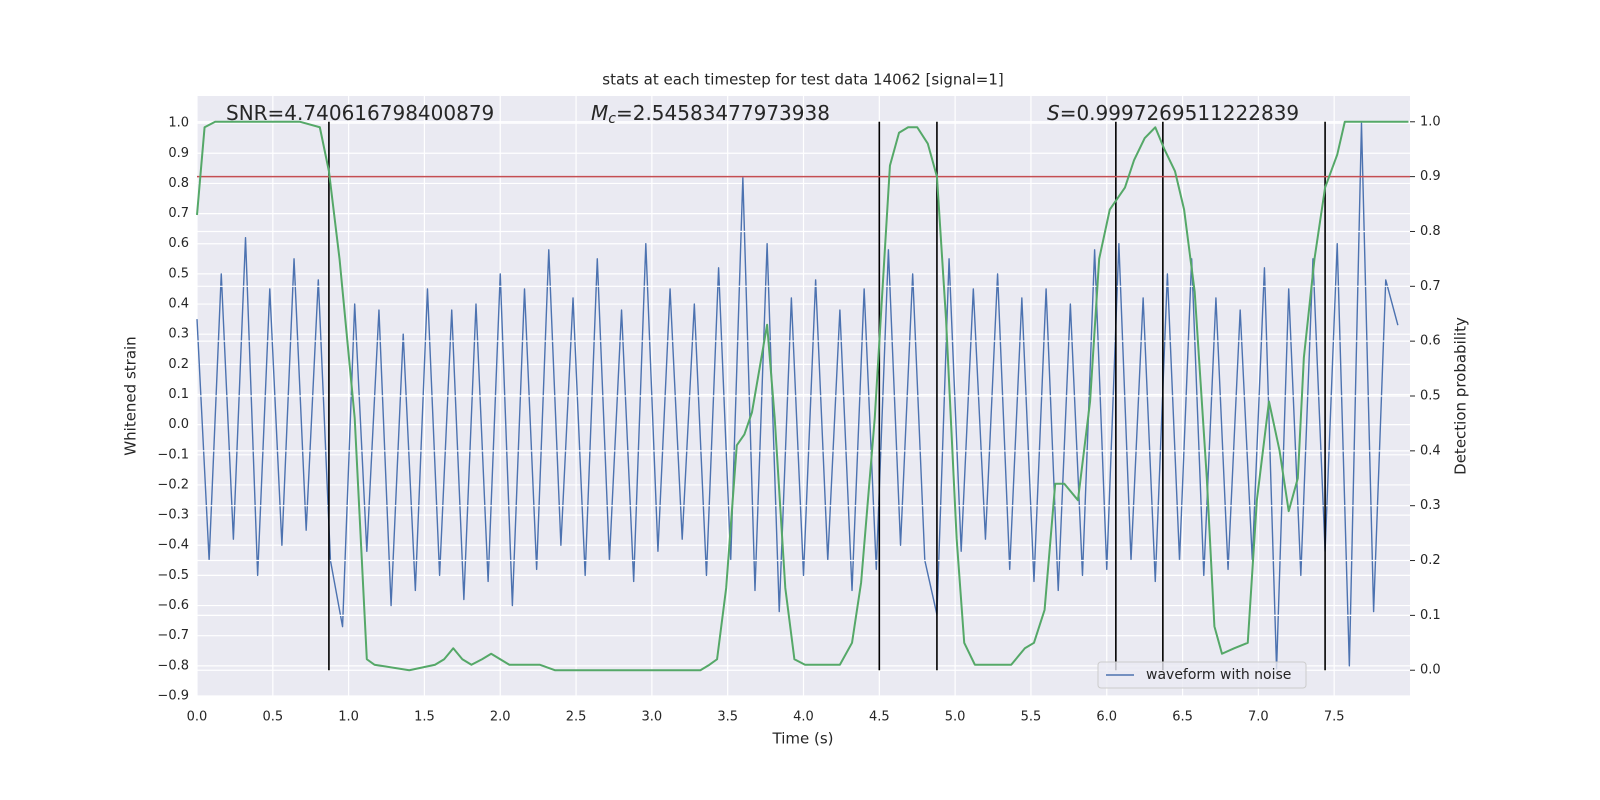 This screenshot has height=800, width=1600. Describe the element at coordinates (1430, 121) in the screenshot. I see `y2-tick-label: 1.0` at that location.